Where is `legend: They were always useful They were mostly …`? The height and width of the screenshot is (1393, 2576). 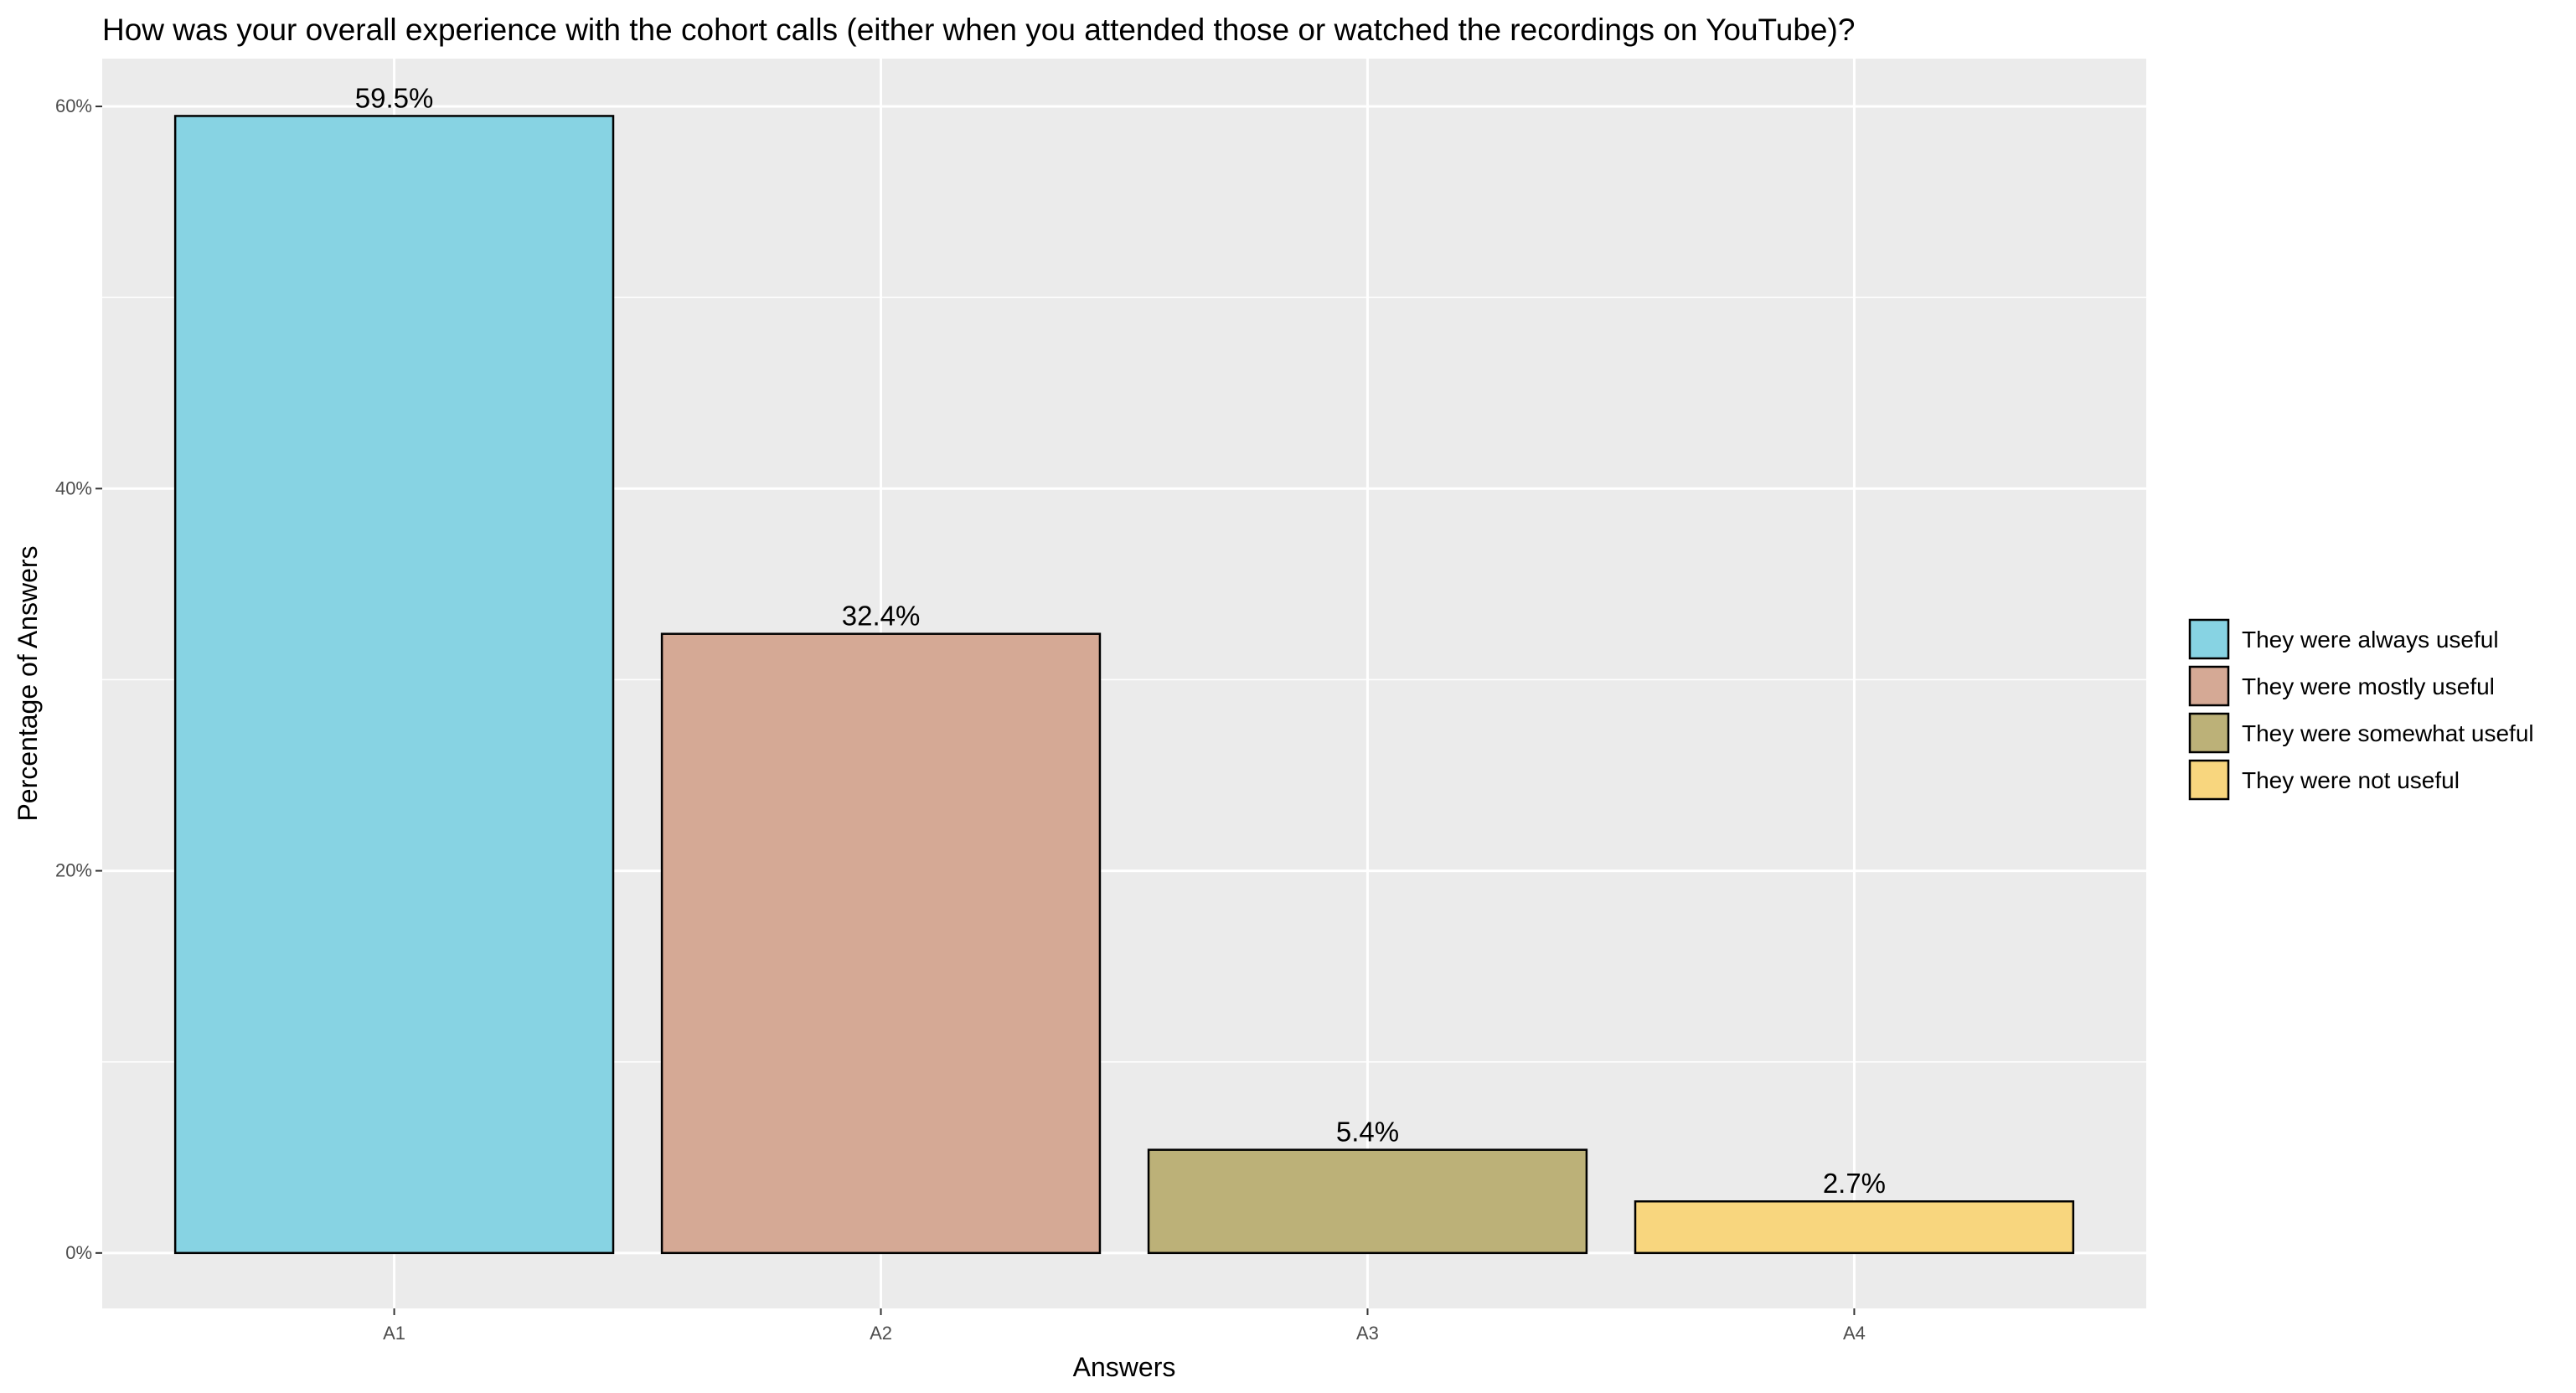 legend: They were always useful They were mostly … is located at coordinates (2361, 709).